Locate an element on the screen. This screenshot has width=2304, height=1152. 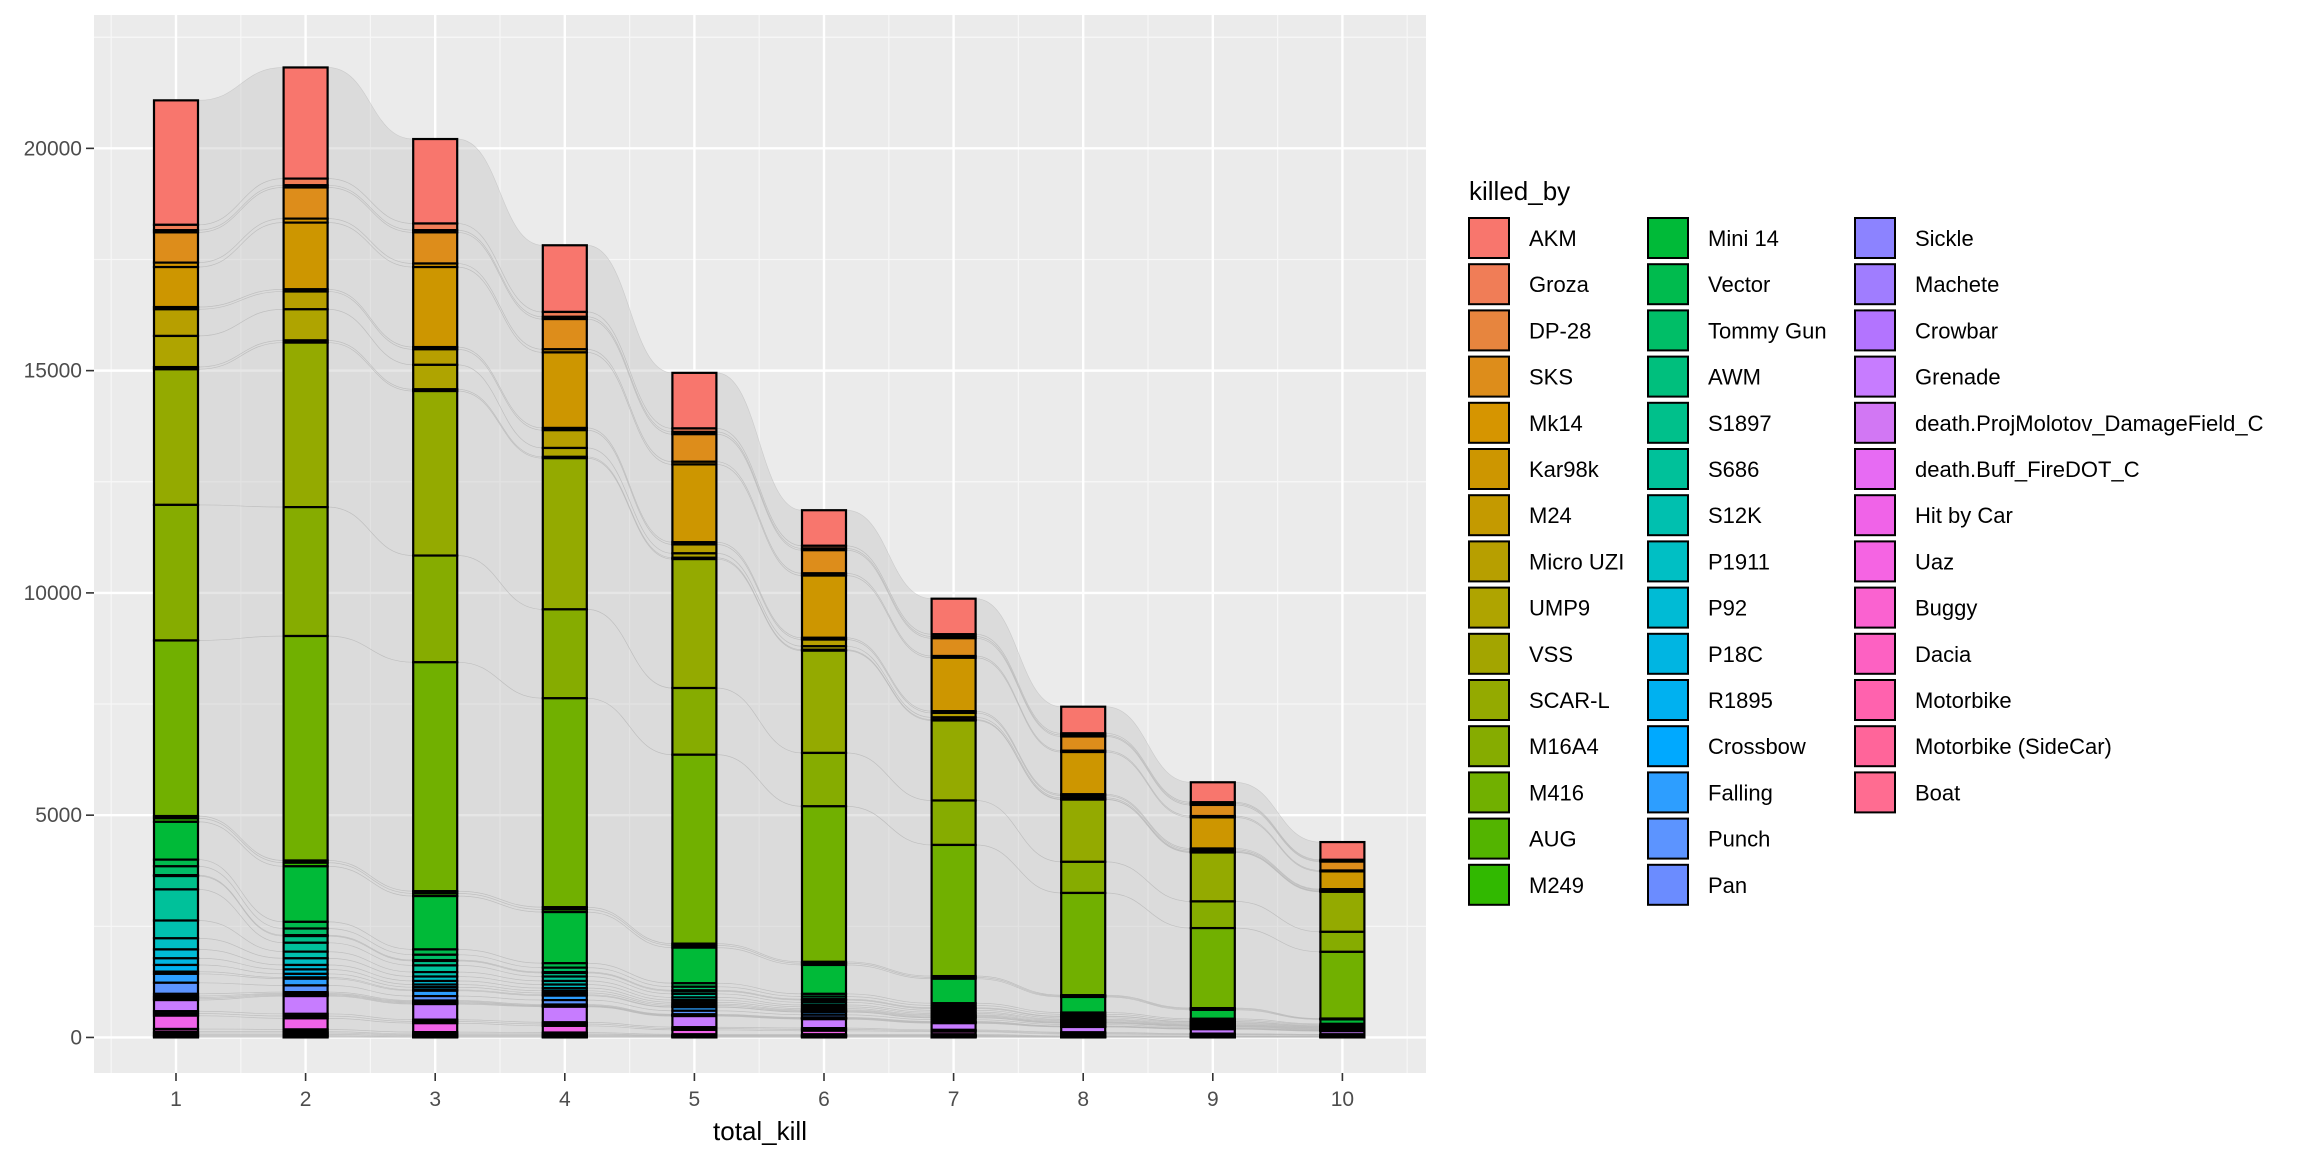
y-tick-label: 15000 is located at coordinates (53, 371).